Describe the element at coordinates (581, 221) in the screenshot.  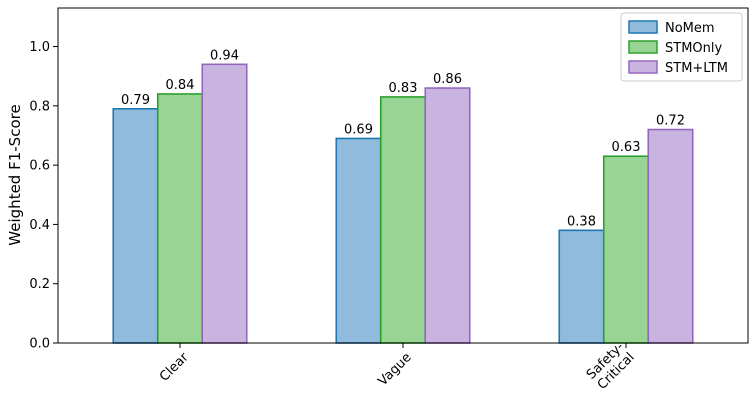
I see `bar-value-label: 0.38` at that location.